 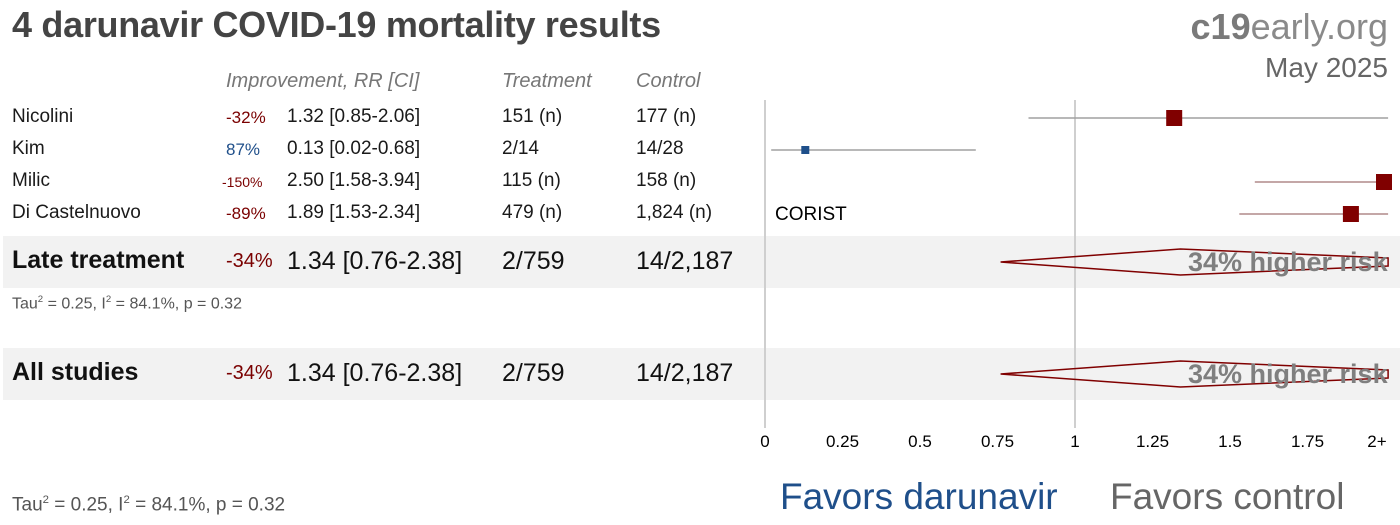 I want to click on page-title: 4 darunavir COVID-19 mortality results, so click(x=336, y=24).